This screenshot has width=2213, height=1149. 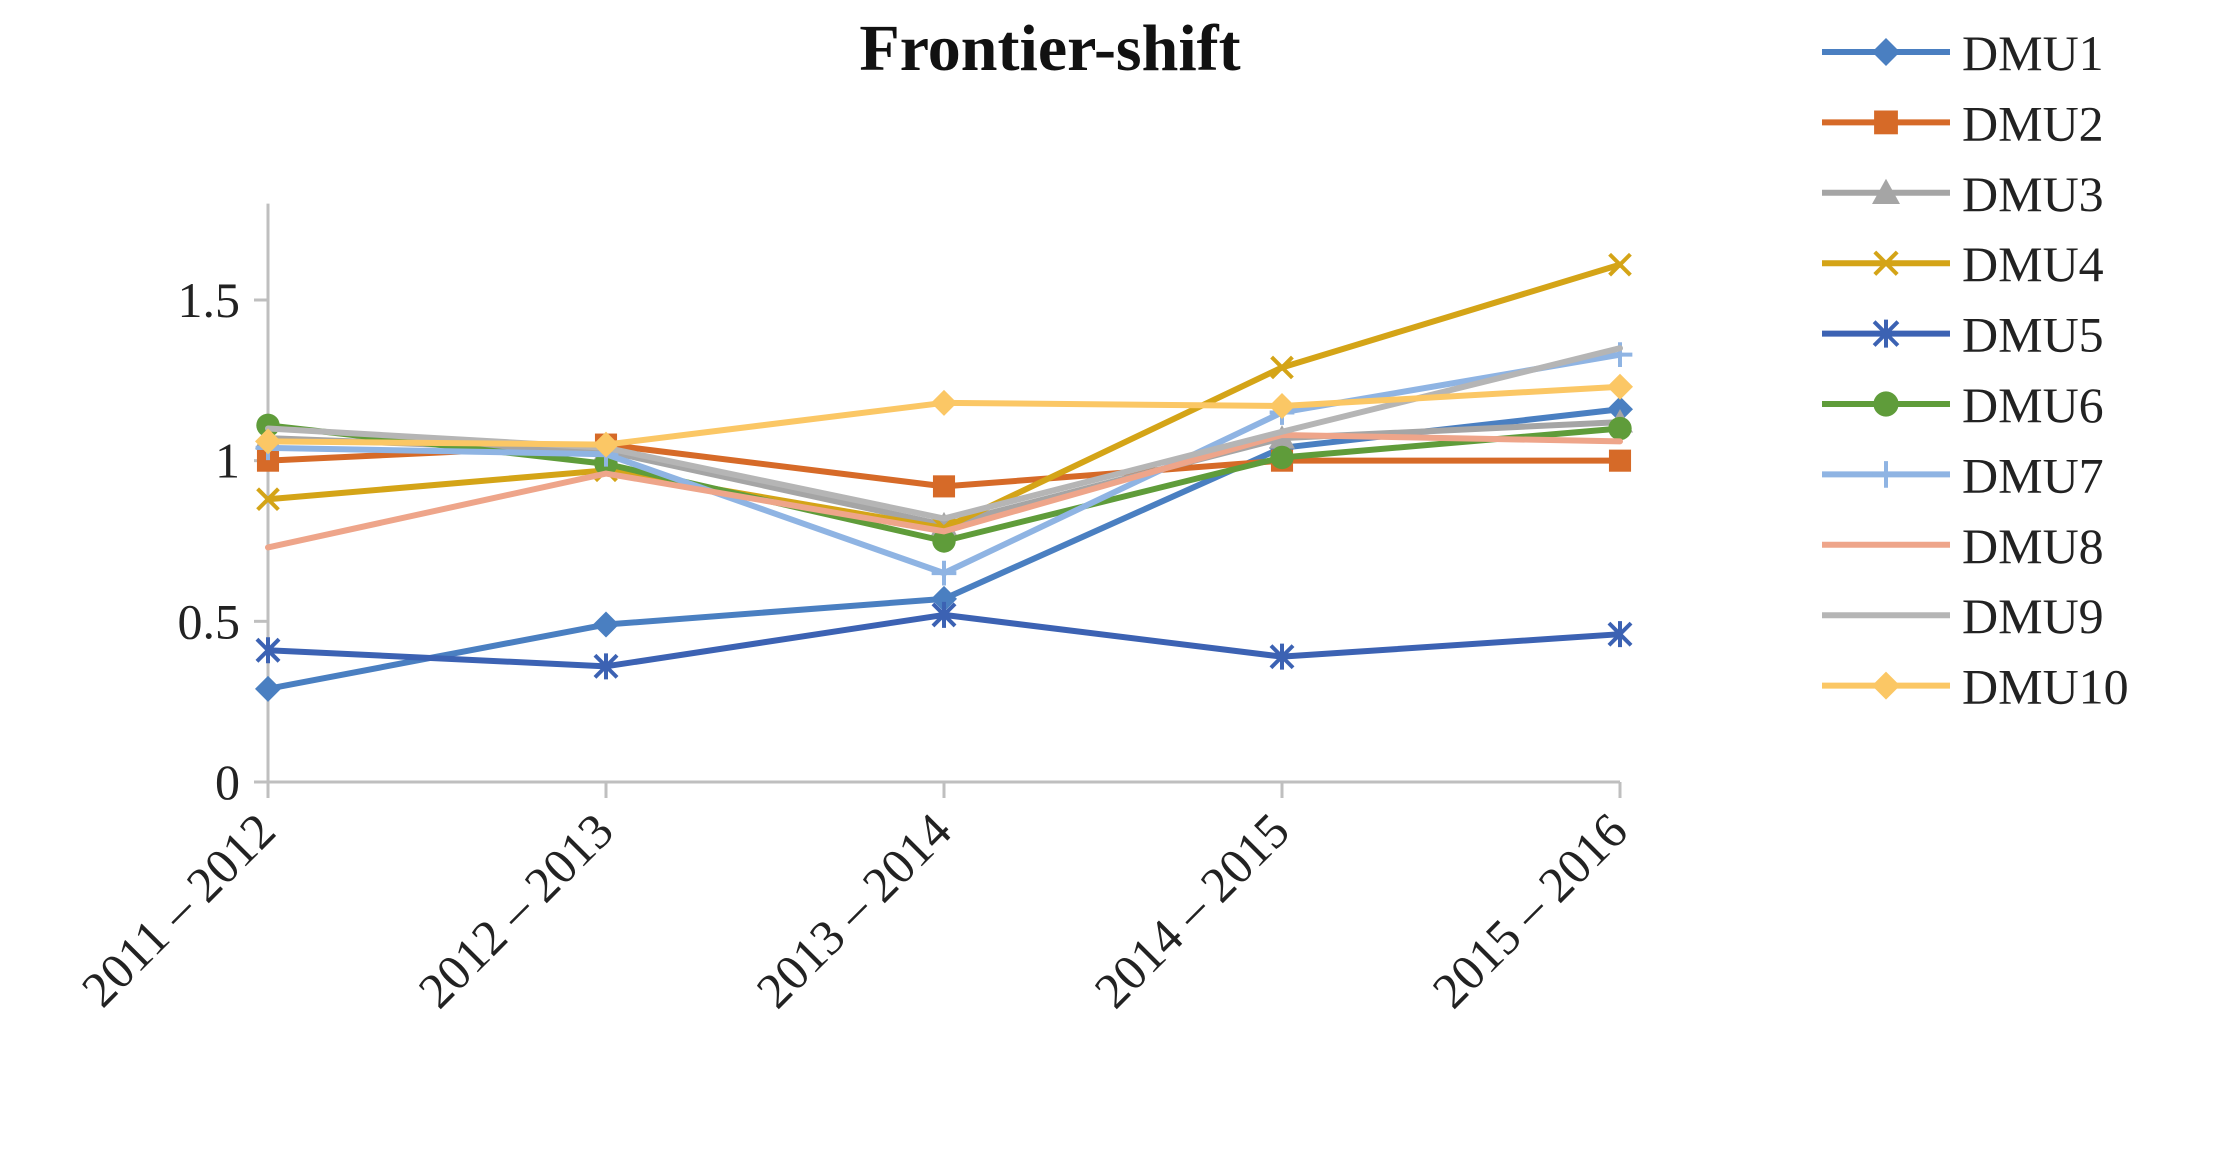 I want to click on x-tick-label: 2014 – 2015, so click(x=1191, y=910).